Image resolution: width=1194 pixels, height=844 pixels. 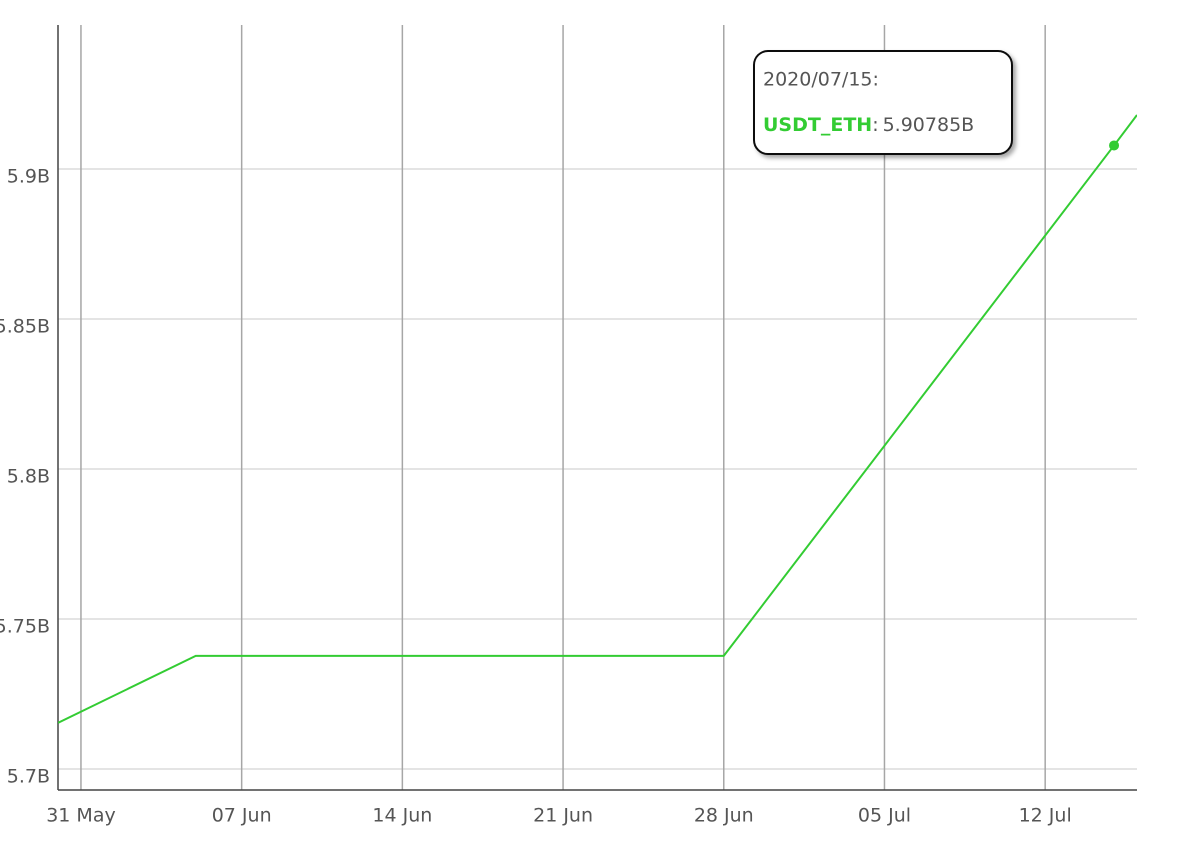 I want to click on y-tick-label: 5.7B, so click(x=28, y=777).